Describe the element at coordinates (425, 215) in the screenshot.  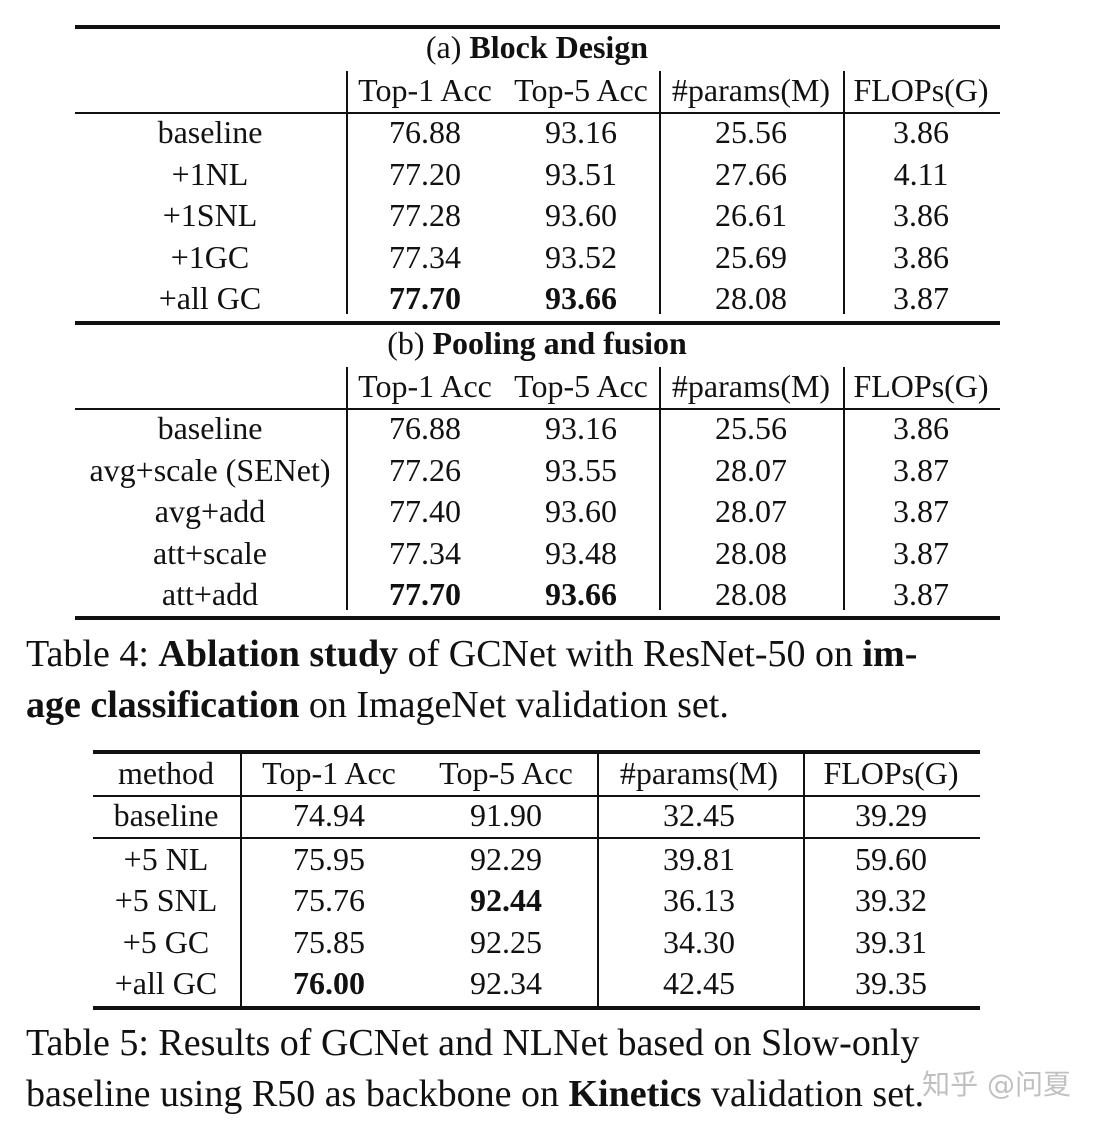
I see `table-cell: 77.28` at that location.